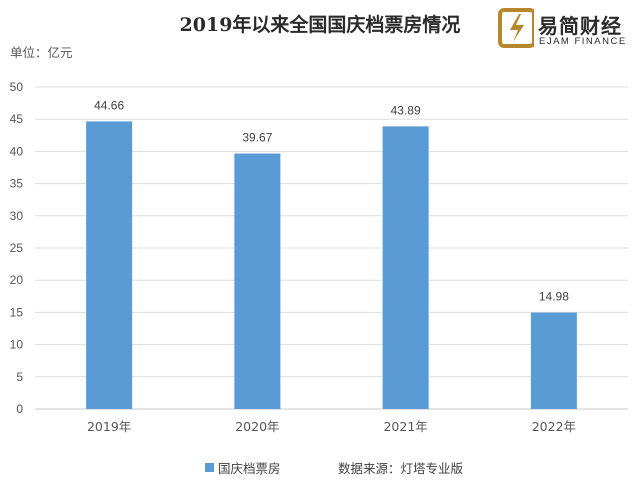 The image size is (640, 485). What do you see at coordinates (17, 184) in the screenshot?
I see `y-tick-label: 35` at bounding box center [17, 184].